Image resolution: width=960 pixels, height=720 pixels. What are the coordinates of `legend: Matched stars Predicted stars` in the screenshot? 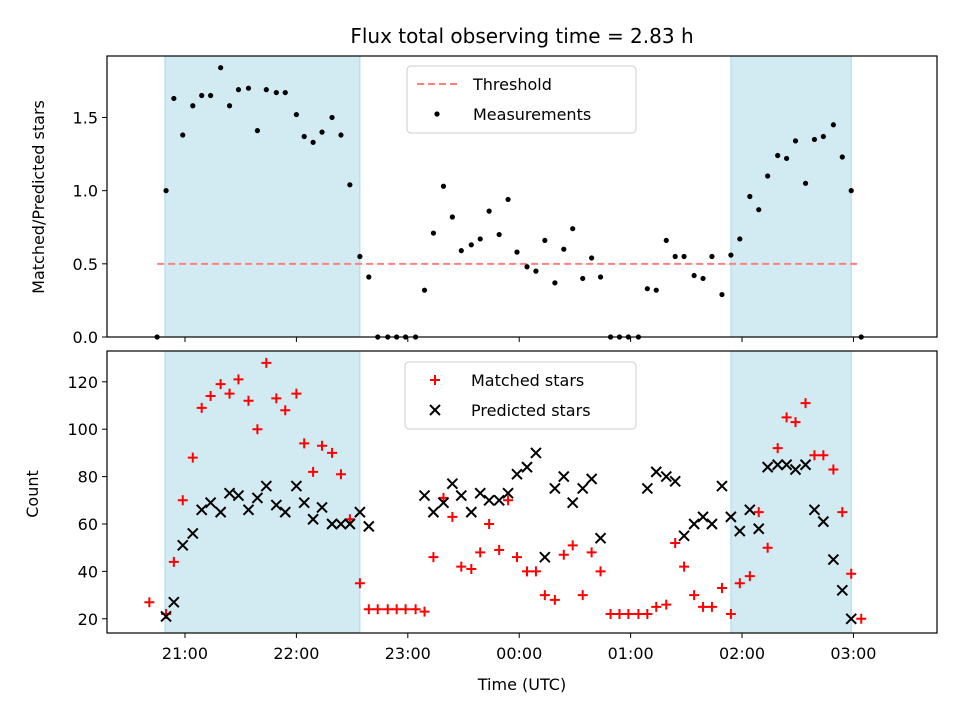 It's located at (520, 395).